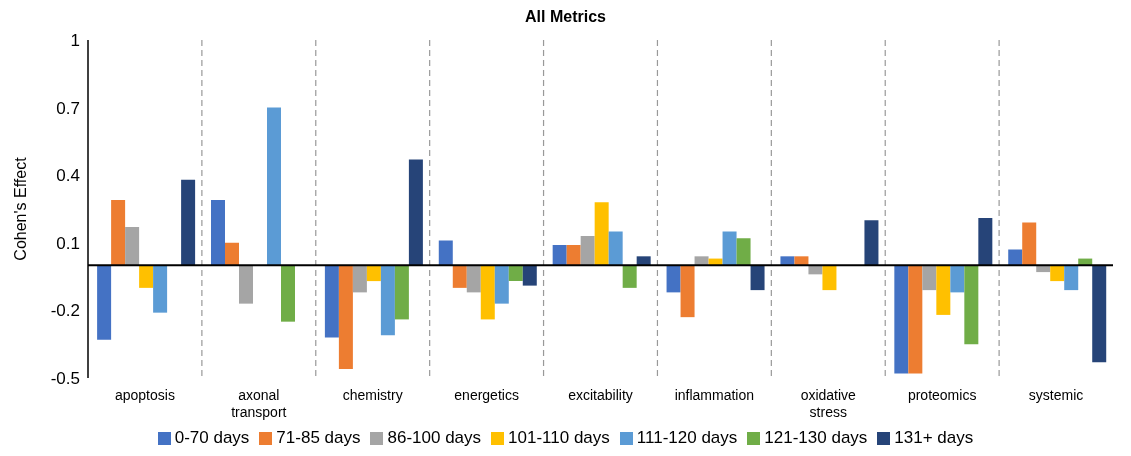  What do you see at coordinates (486, 395) in the screenshot?
I see `x-tick-label: energetics` at bounding box center [486, 395].